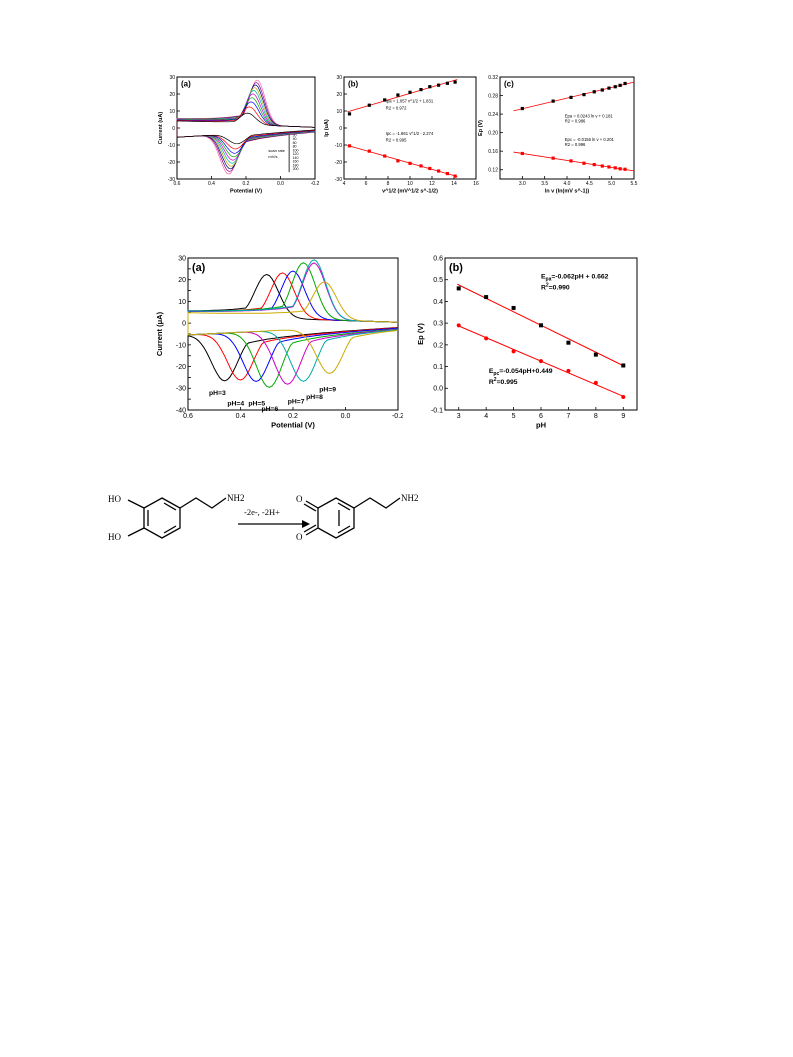 This screenshot has height=1057, width=793. Describe the element at coordinates (315, 184) in the screenshot. I see `x-tick-label: -0.2` at that location.